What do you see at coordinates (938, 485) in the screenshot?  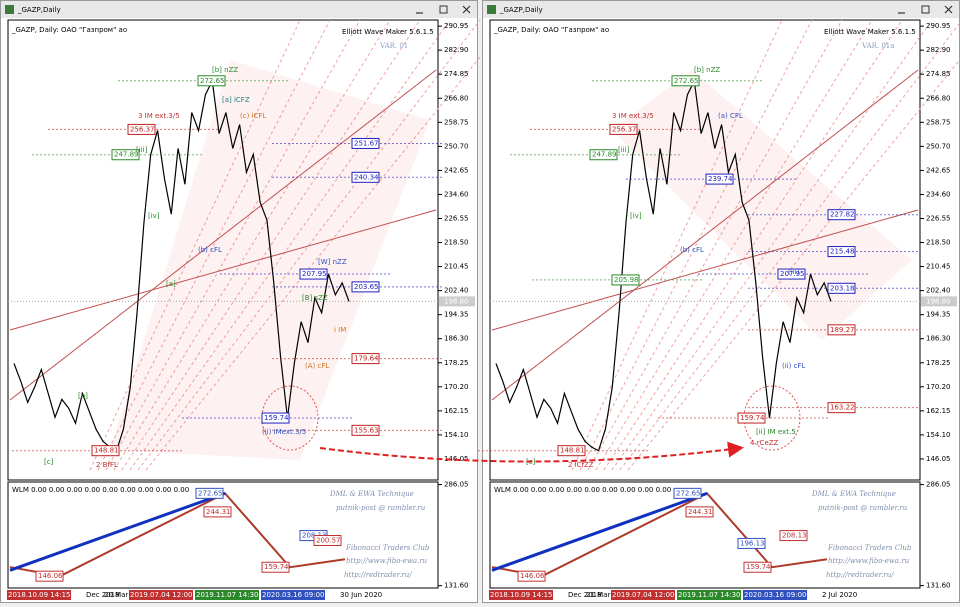 I see `indicator-tick-label: 286.05` at bounding box center [938, 485].